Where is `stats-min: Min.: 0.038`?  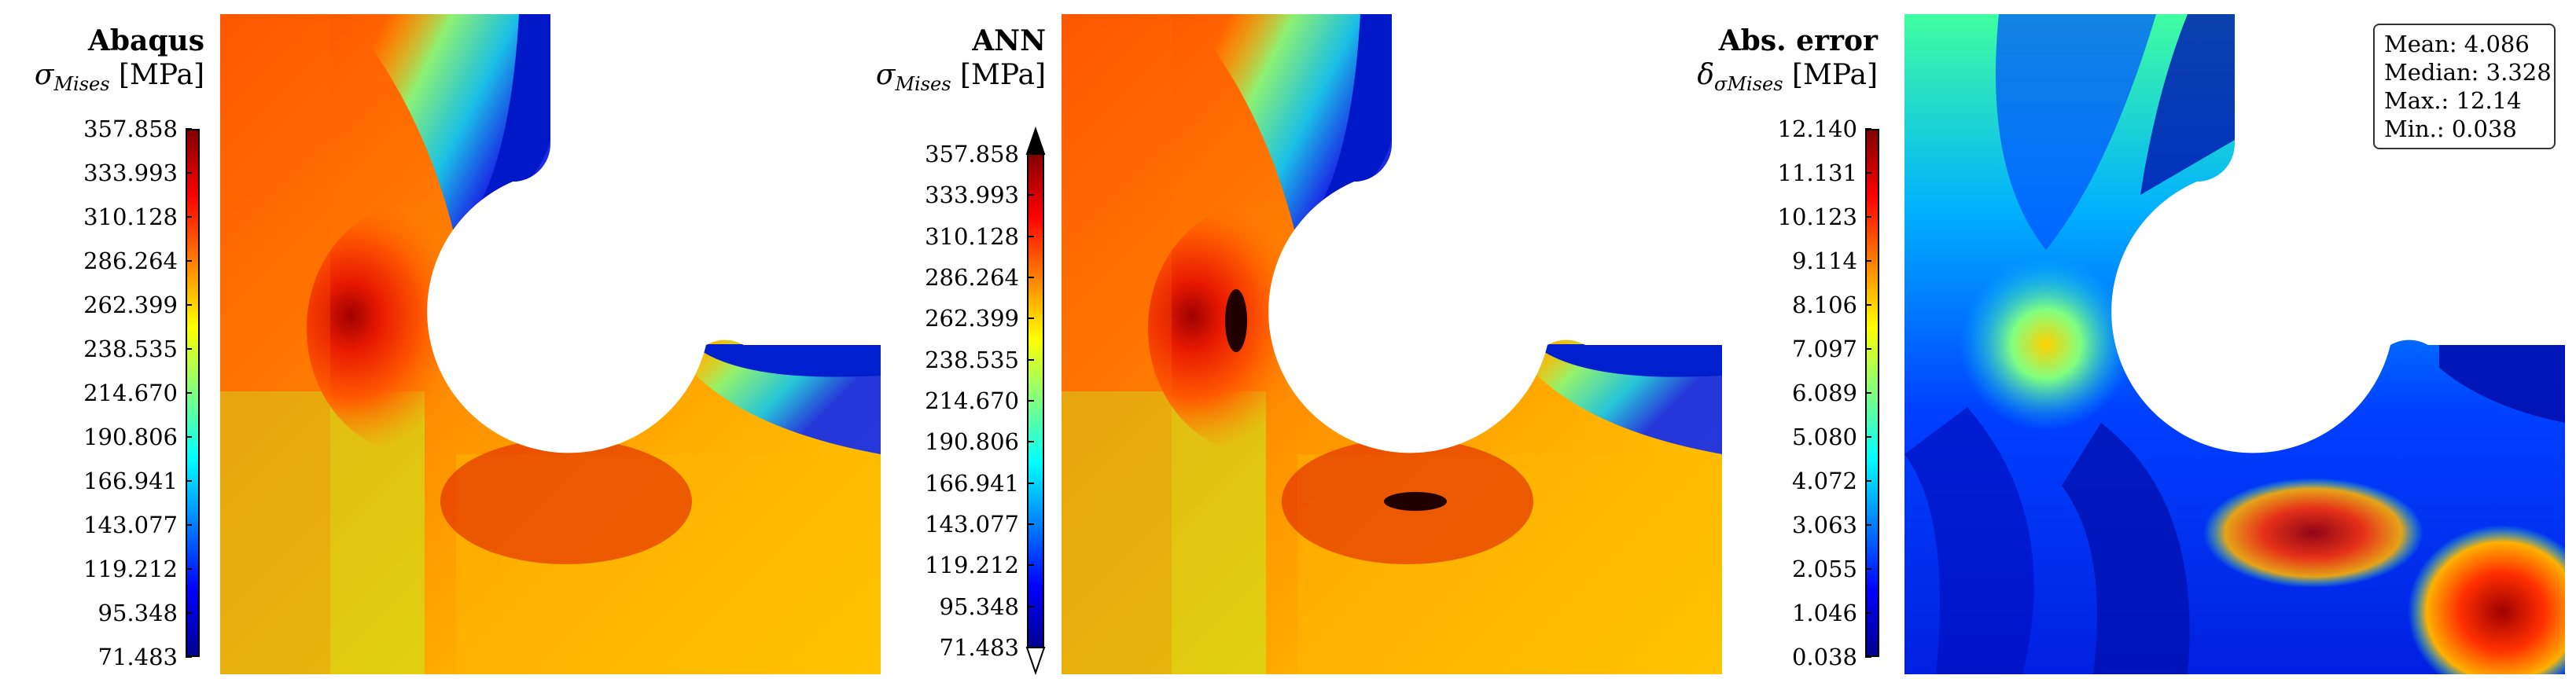 stats-min: Min.: 0.038 is located at coordinates (2450, 129).